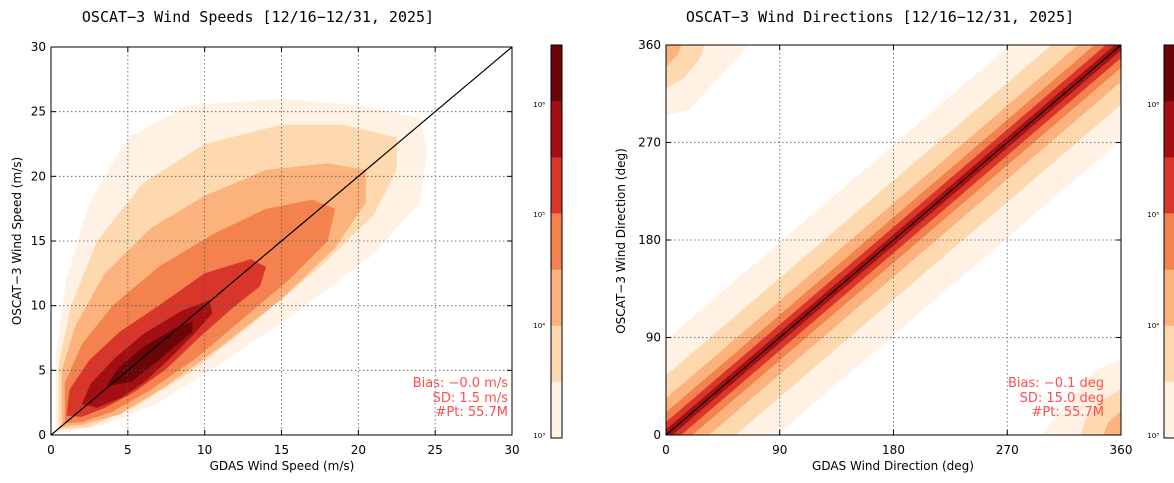 This screenshot has height=483, width=1174. Describe the element at coordinates (893, 450) in the screenshot. I see `direction-x-tick-label-180: 180` at that location.